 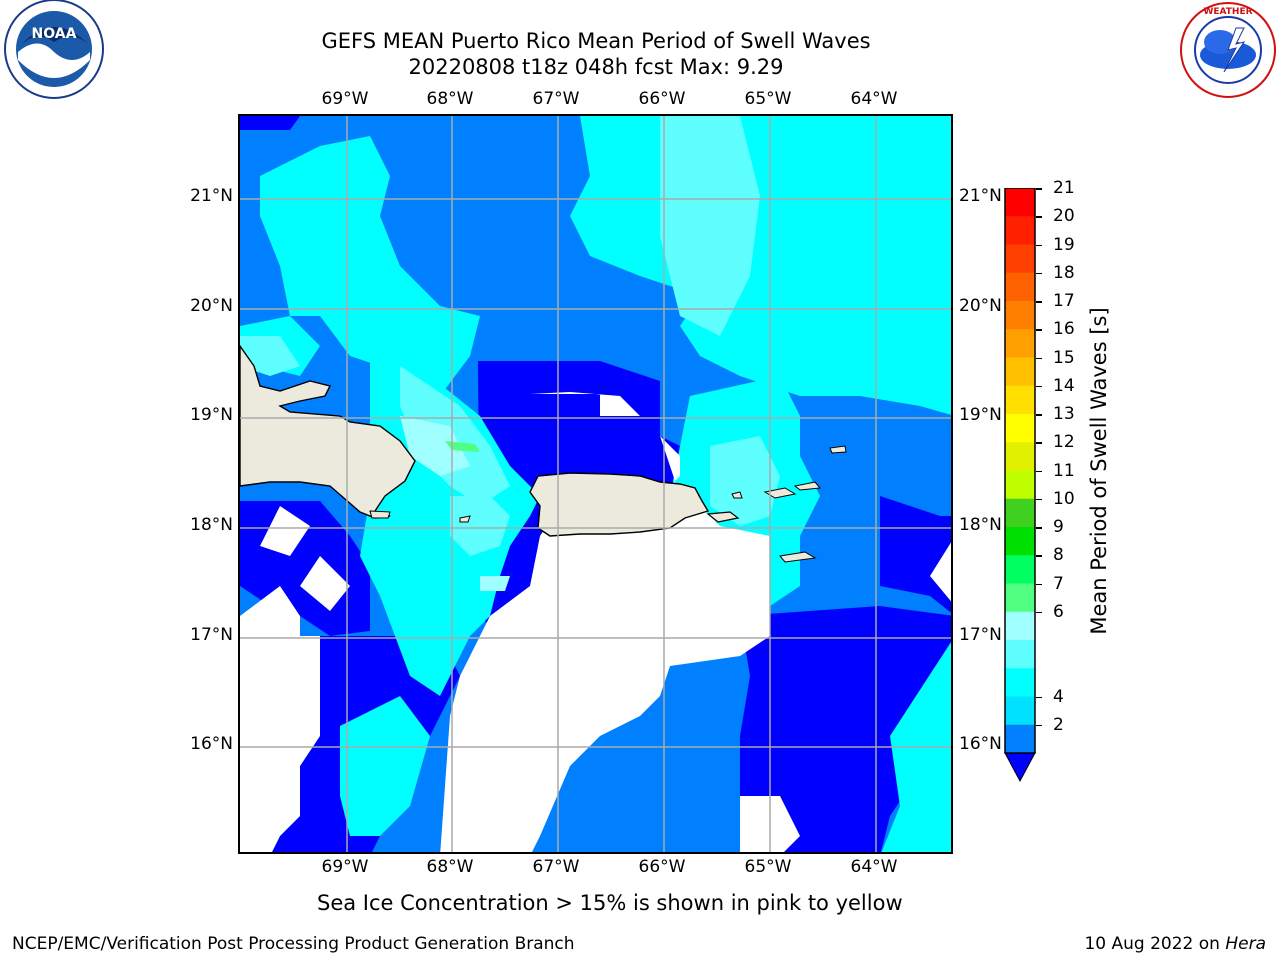 What do you see at coordinates (1064, 414) in the screenshot?
I see `colorbar-tick-label: 13` at bounding box center [1064, 414].